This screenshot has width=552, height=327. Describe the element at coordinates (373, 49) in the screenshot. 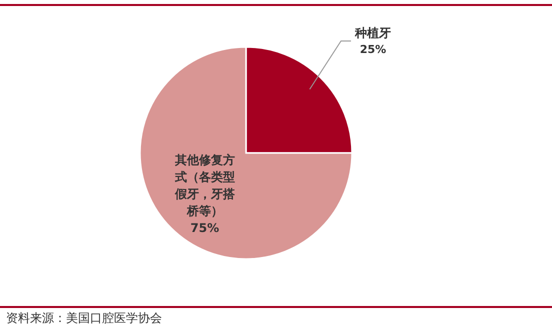

I see `data-label: 25%` at that location.